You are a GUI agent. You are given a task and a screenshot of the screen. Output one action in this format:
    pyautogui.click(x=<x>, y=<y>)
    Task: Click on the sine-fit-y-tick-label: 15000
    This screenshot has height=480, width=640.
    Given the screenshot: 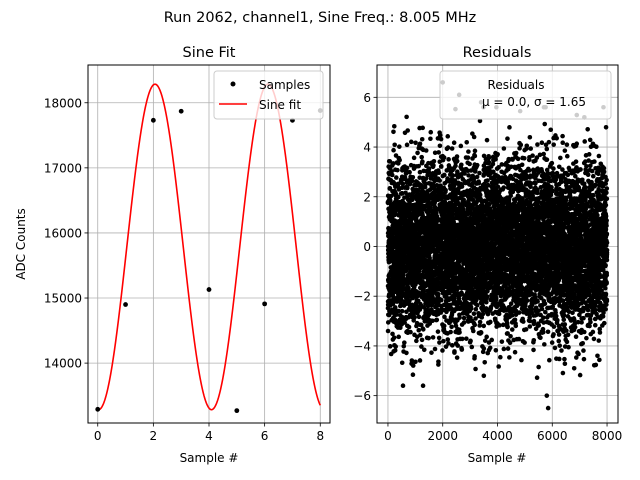 What is the action you would take?
    pyautogui.click(x=63, y=299)
    